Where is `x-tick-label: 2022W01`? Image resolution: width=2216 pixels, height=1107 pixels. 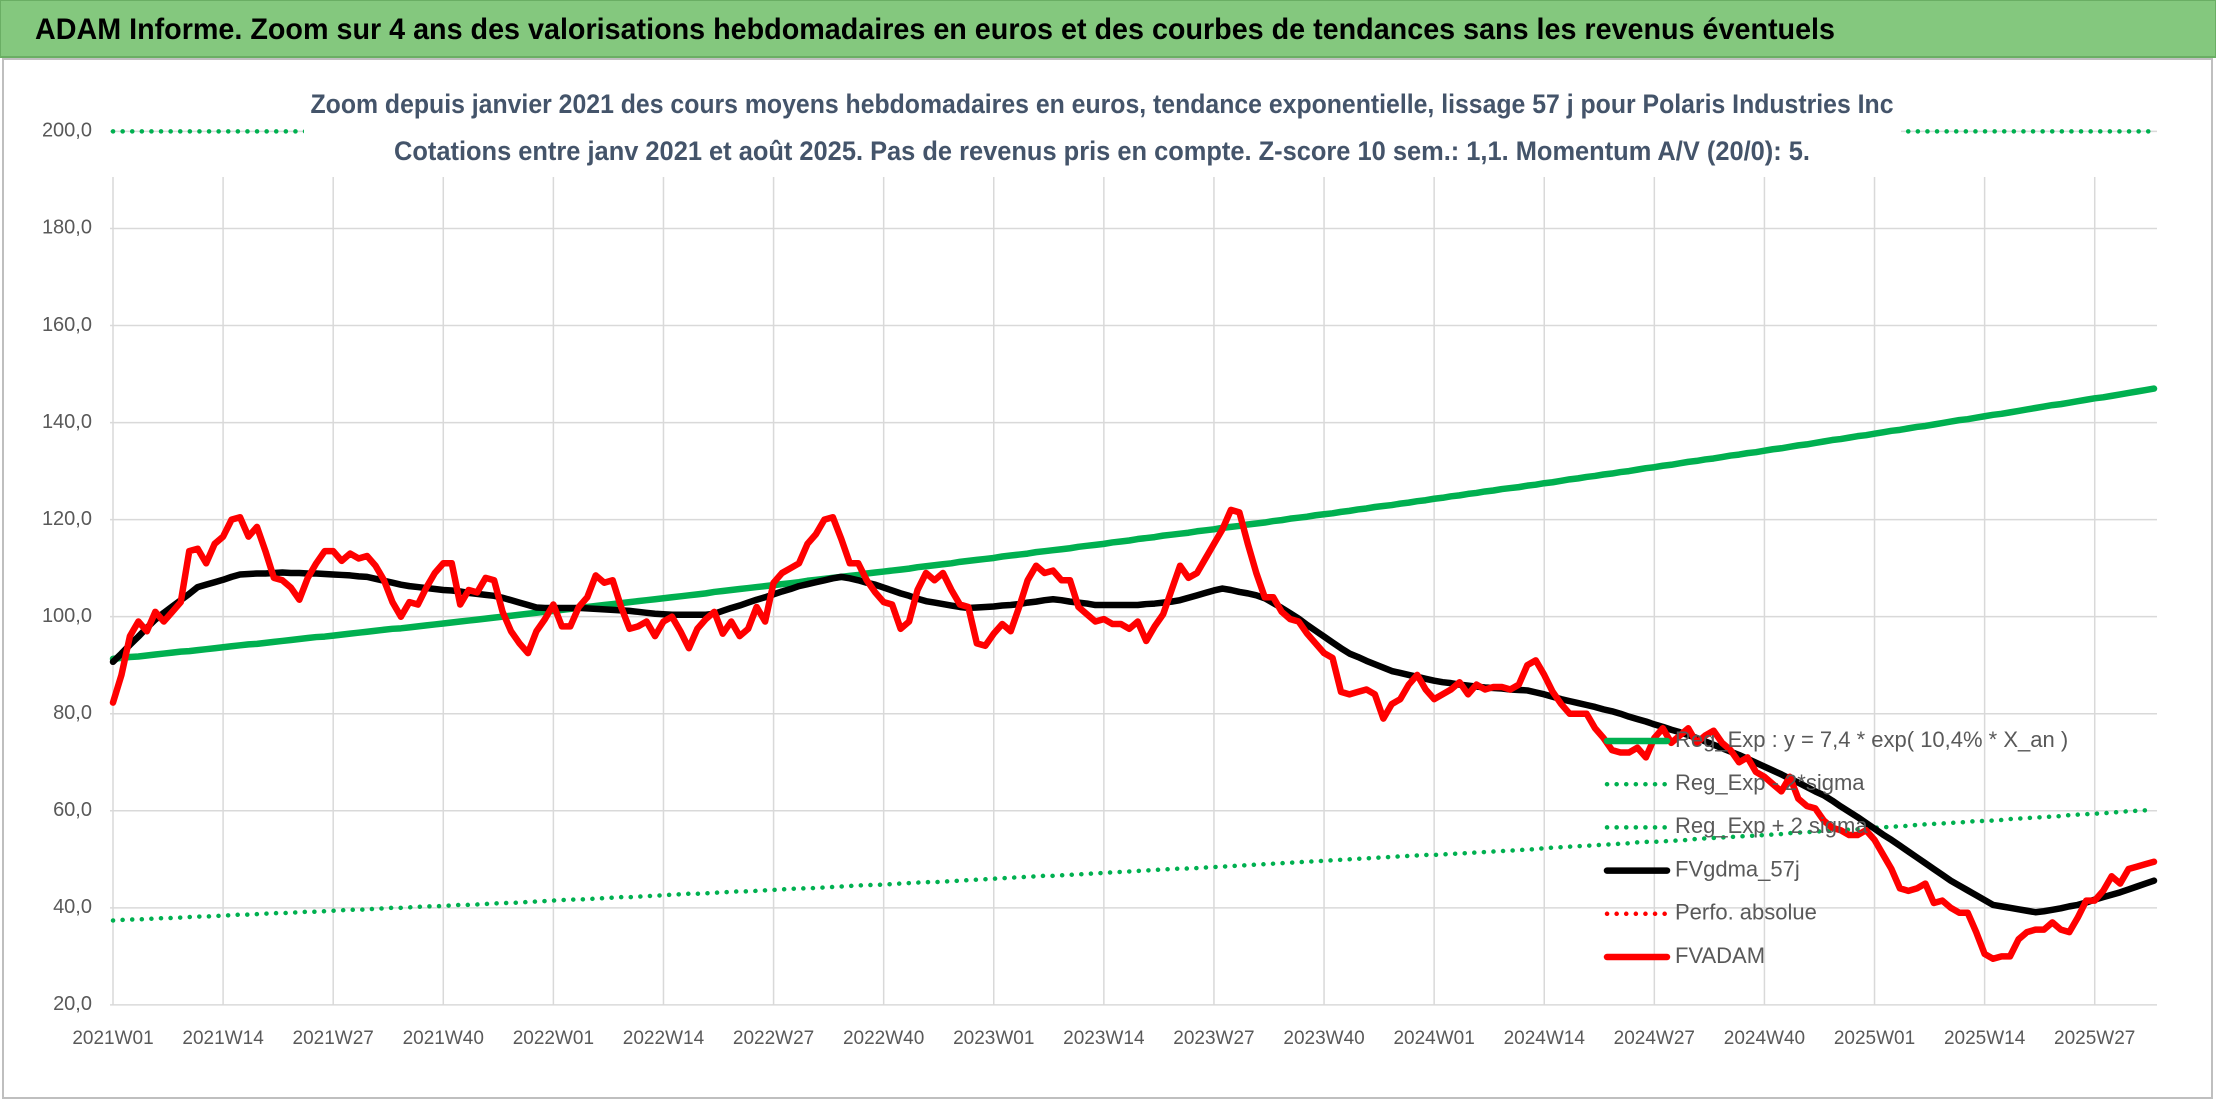
x-tick-label: 2022W01 is located at coordinates (553, 1038).